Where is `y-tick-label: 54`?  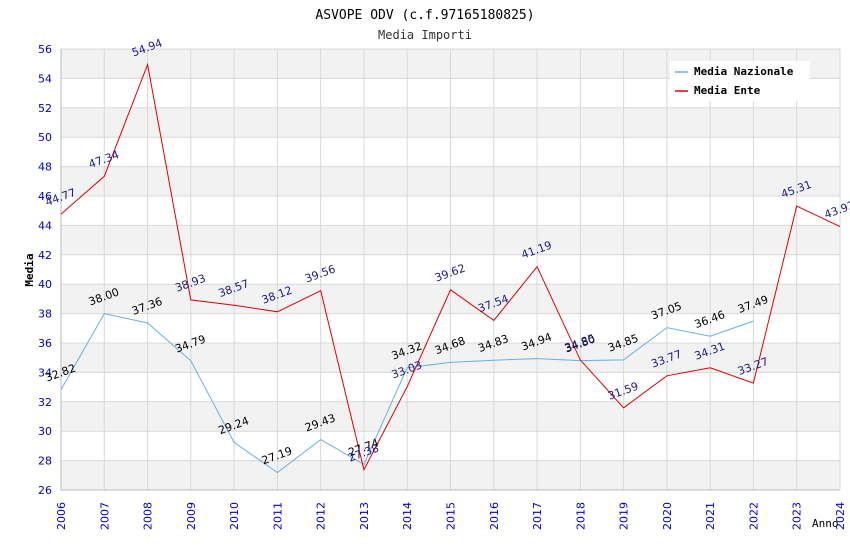
y-tick-label: 54 is located at coordinates (45, 78).